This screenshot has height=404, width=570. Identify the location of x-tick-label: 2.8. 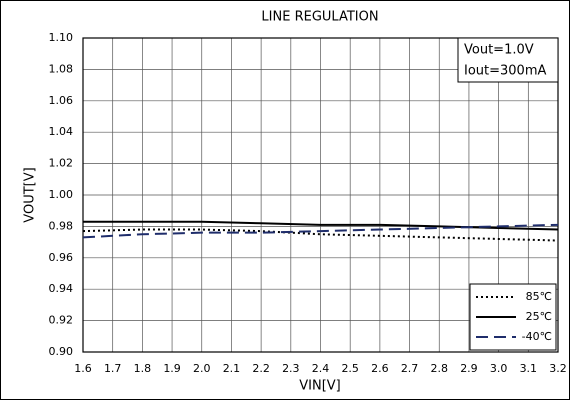
(440, 368).